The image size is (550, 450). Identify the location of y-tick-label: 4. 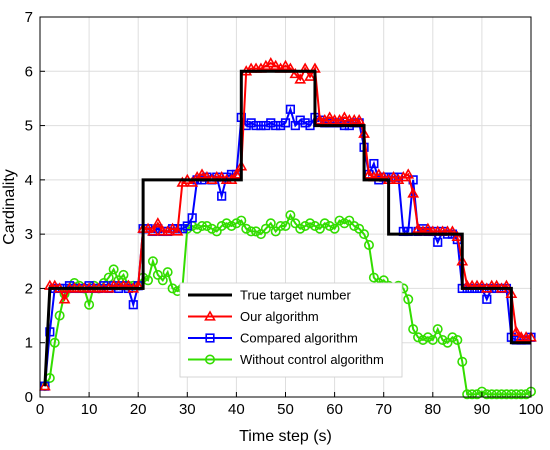
(29, 180).